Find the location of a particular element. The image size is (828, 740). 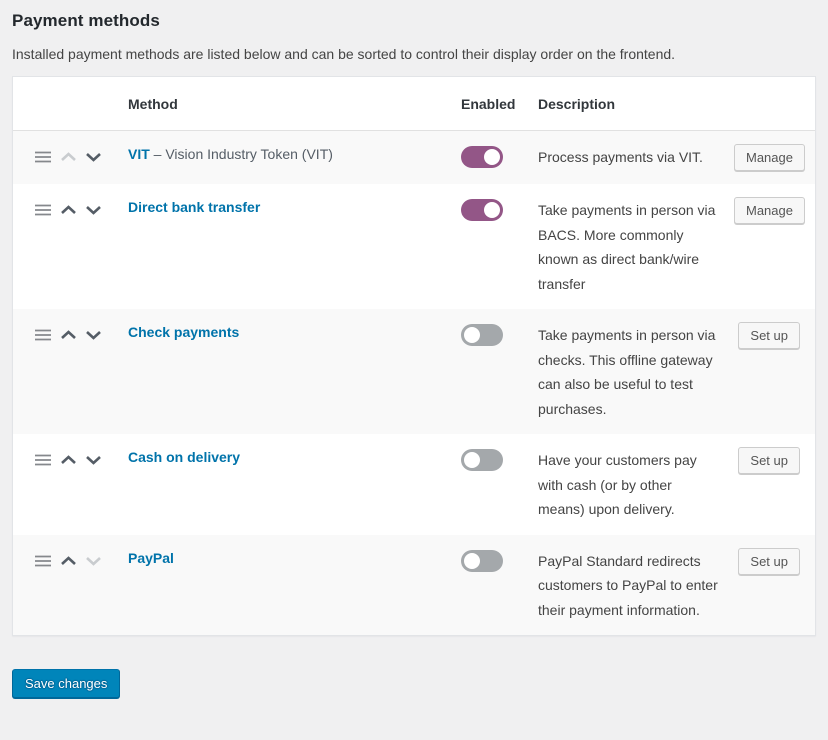

page-title: Payment methods is located at coordinates (86, 20).